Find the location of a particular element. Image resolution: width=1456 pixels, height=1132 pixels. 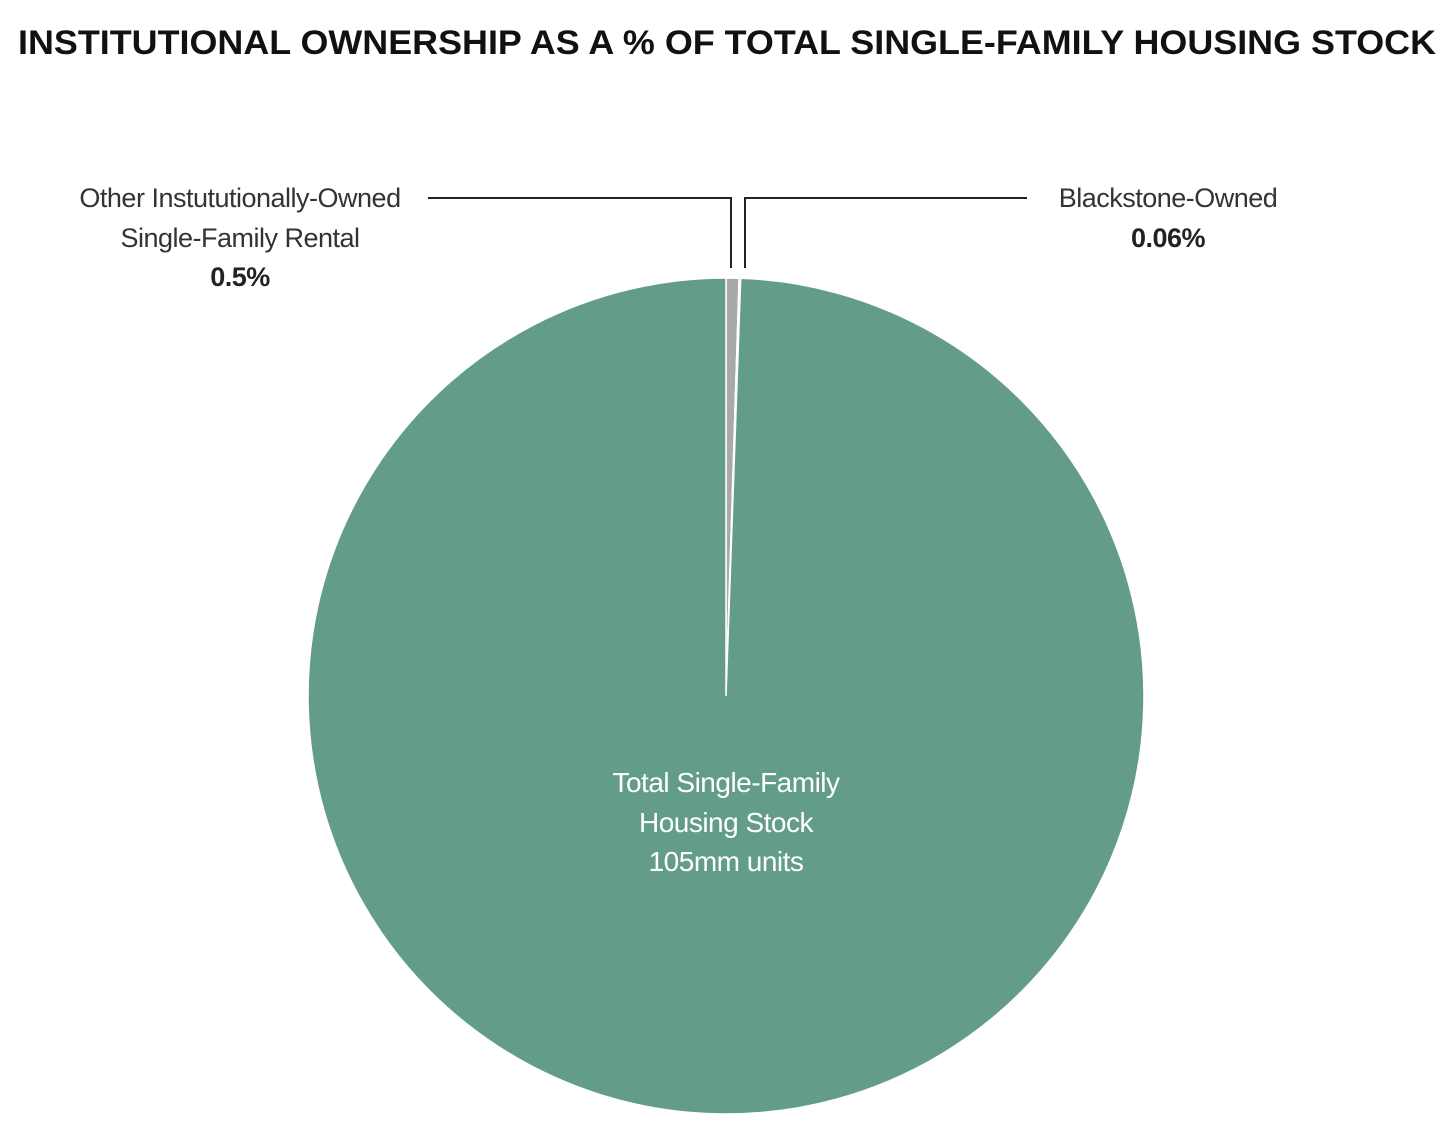

value-label: 0.5% is located at coordinates (240, 277).